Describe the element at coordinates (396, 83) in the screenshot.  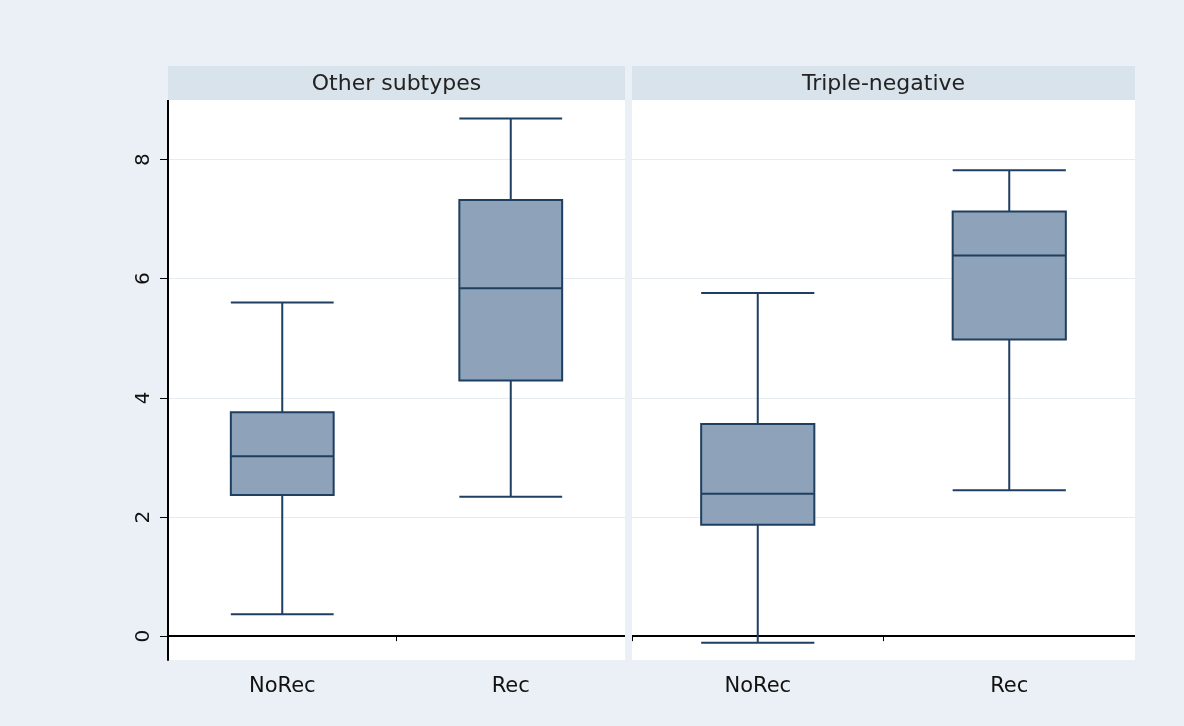
I see `chart-title: Other subtypes` at that location.